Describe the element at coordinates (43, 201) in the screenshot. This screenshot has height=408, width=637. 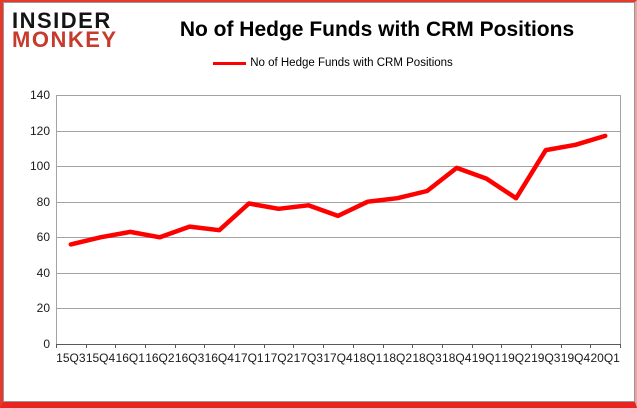
I see `y-axis-label-80: 80` at that location.